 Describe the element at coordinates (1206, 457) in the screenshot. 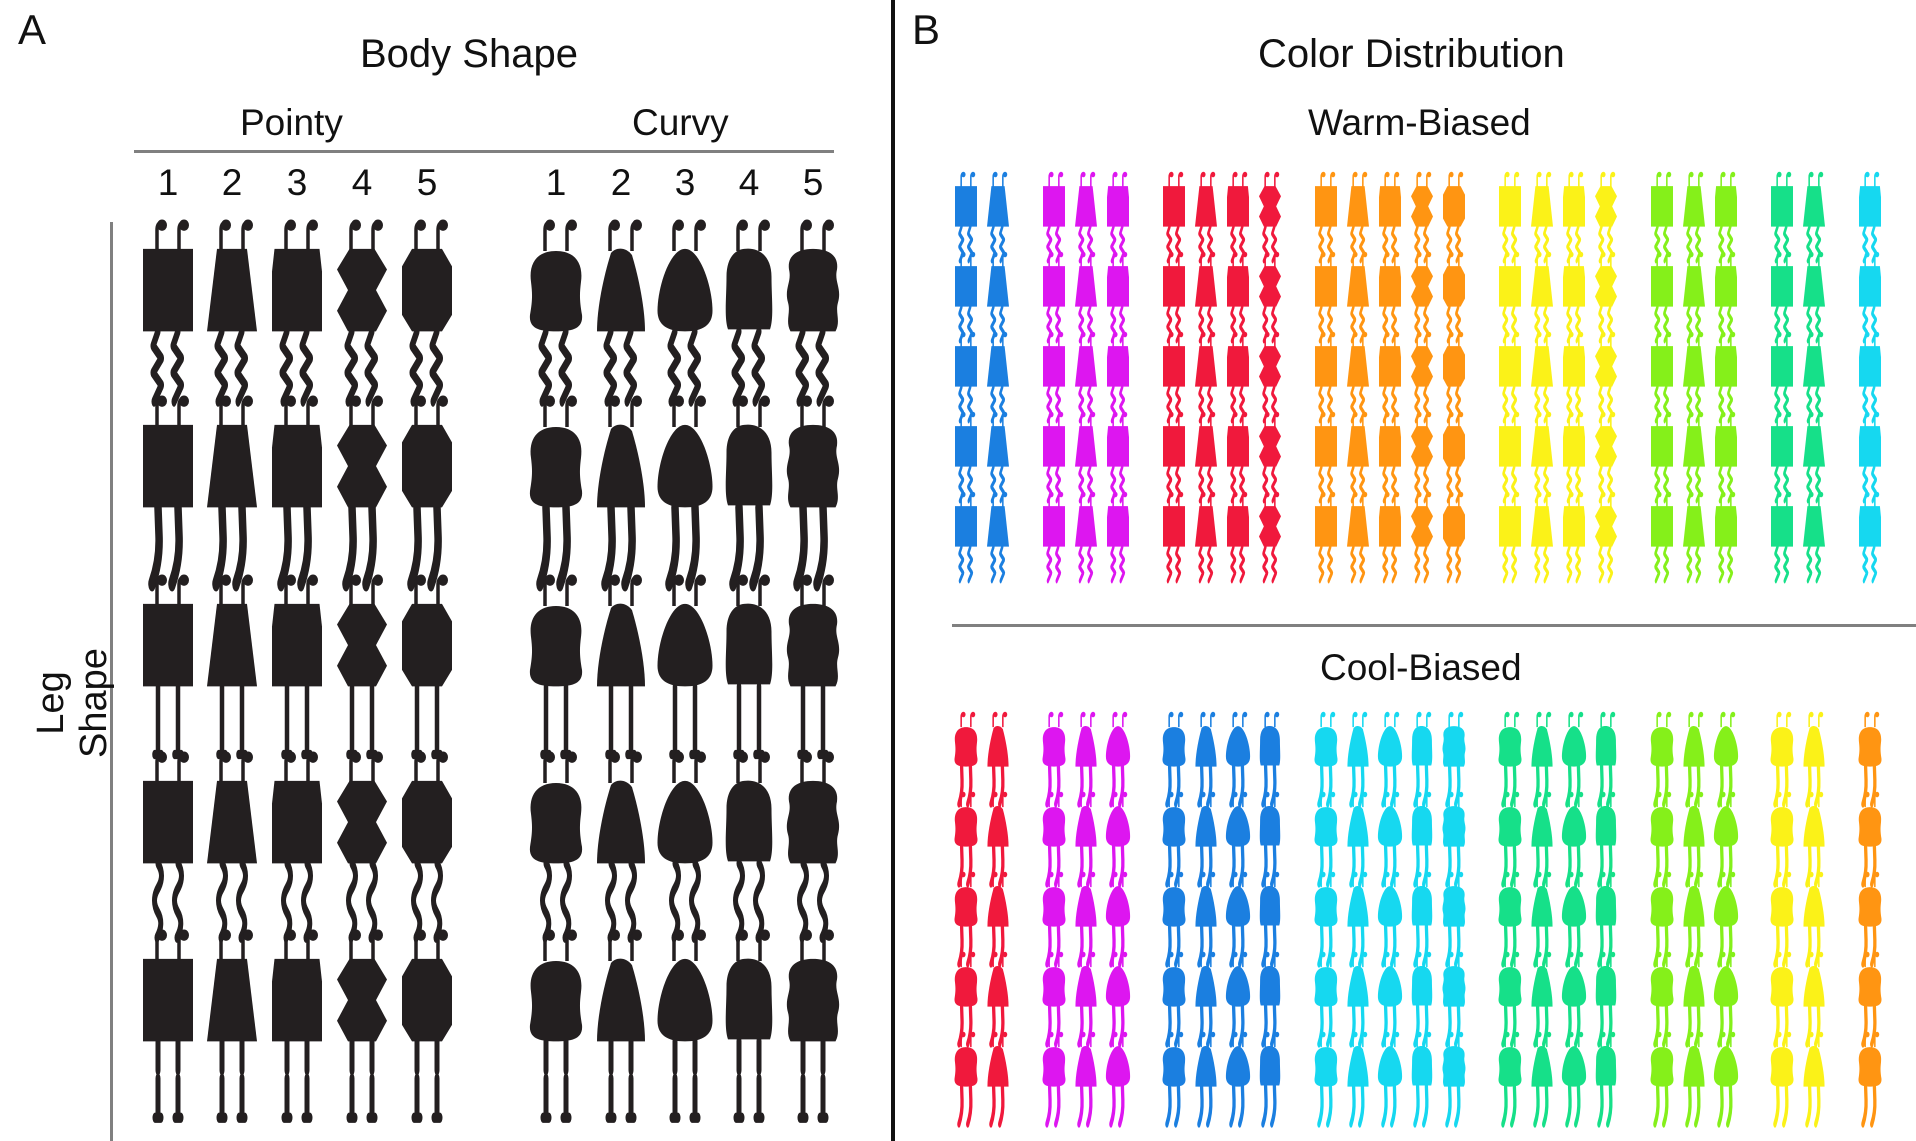

I see `warm-figure-g3-n2-r4` at that location.